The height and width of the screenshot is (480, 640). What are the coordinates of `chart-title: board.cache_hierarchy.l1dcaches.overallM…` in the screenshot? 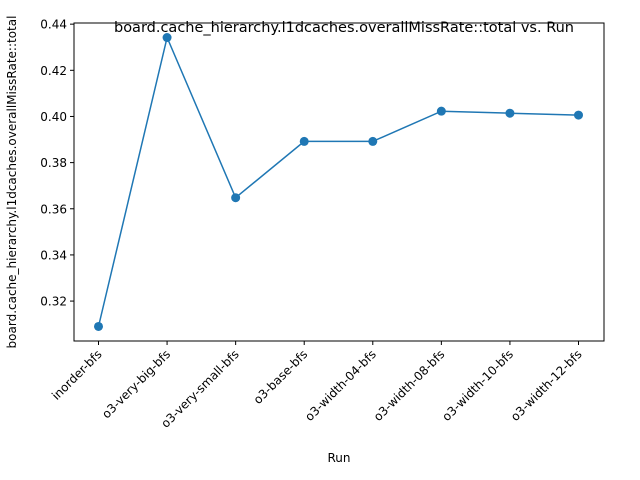 It's located at (344, 28).